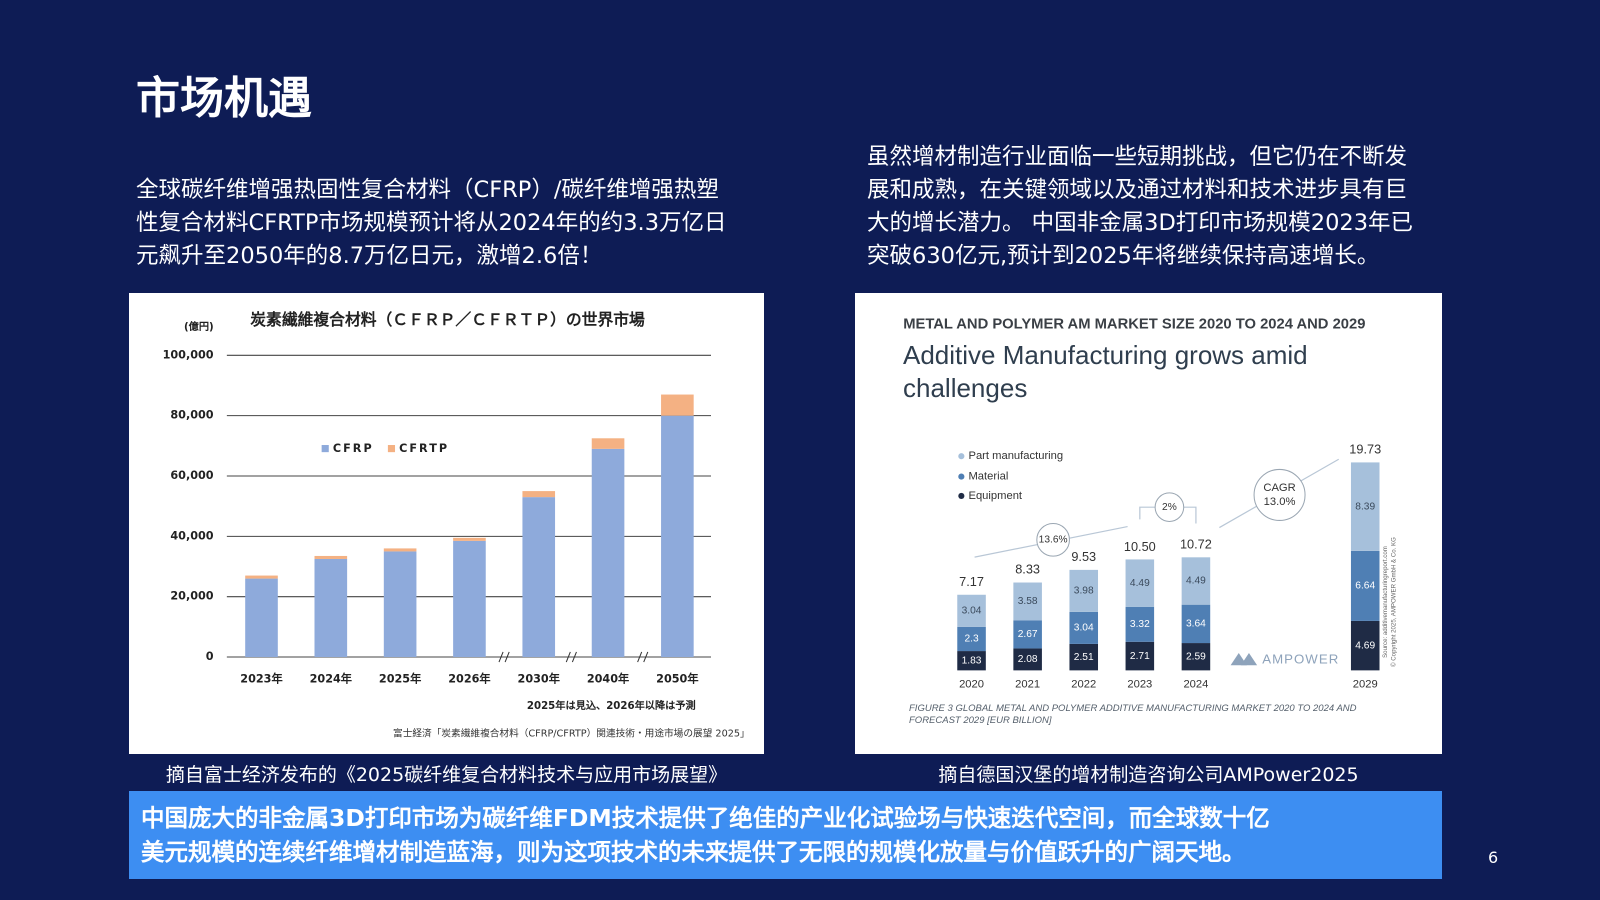 The width and height of the screenshot is (1600, 900). What do you see at coordinates (1083, 556) in the screenshot?
I see `total-label: 9.53` at bounding box center [1083, 556].